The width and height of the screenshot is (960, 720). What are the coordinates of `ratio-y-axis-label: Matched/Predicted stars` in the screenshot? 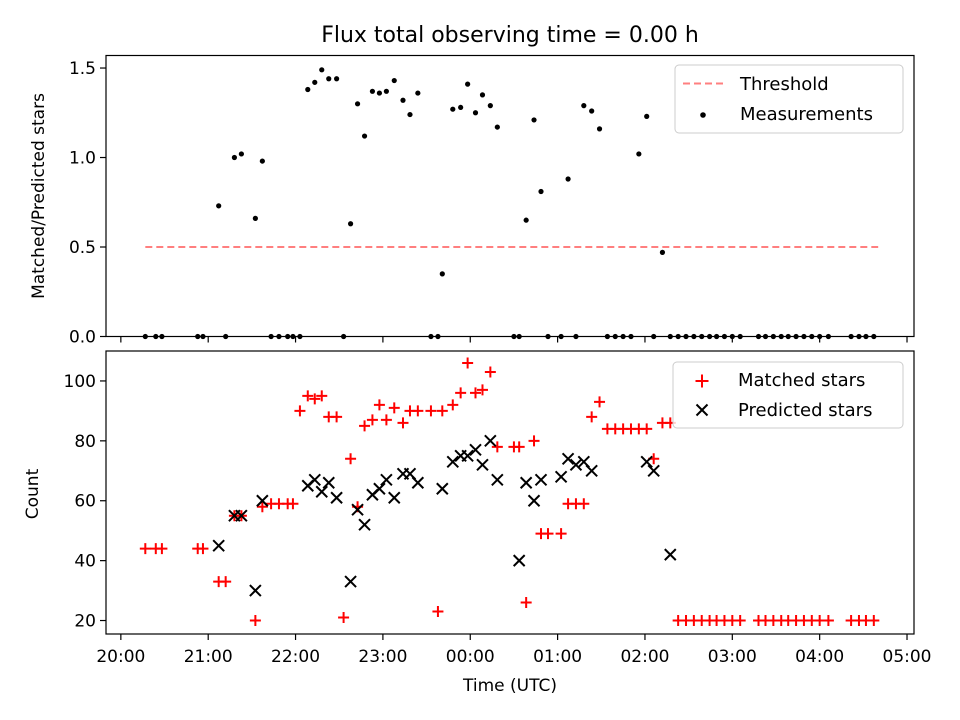 It's located at (39, 196).